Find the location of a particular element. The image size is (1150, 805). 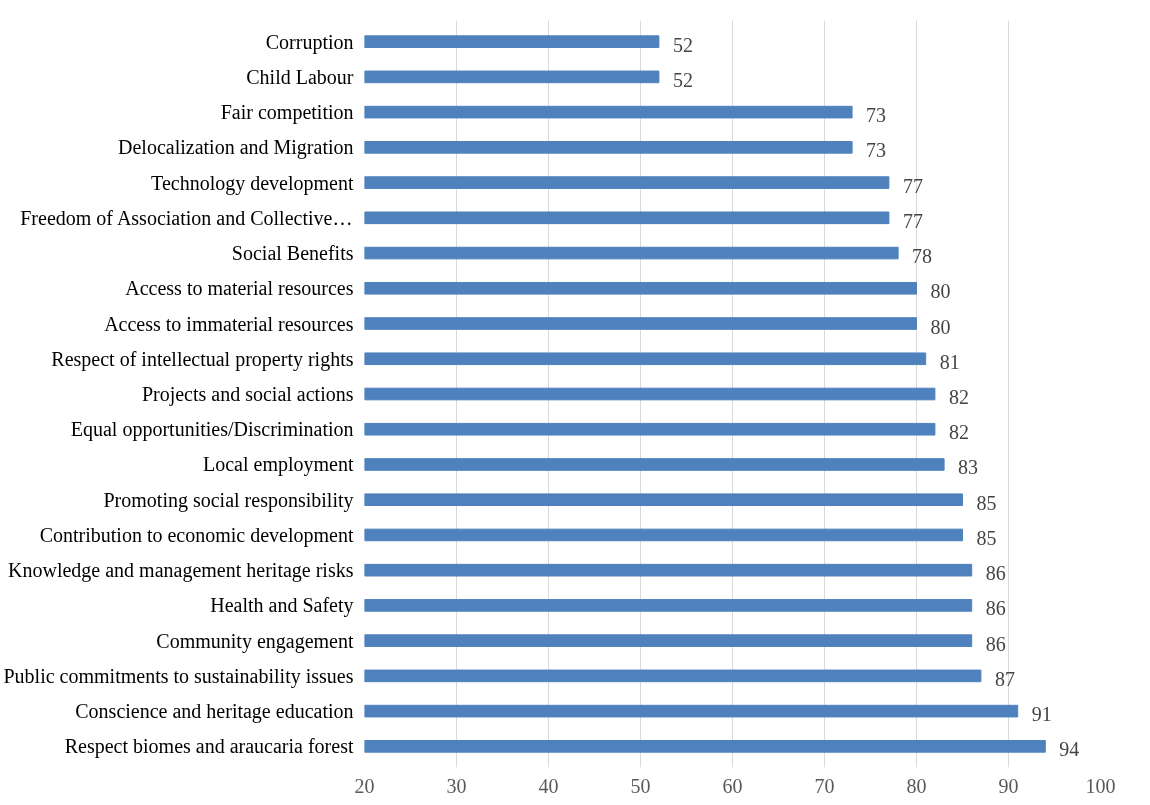

x-tick-label: 60 is located at coordinates (732, 785).